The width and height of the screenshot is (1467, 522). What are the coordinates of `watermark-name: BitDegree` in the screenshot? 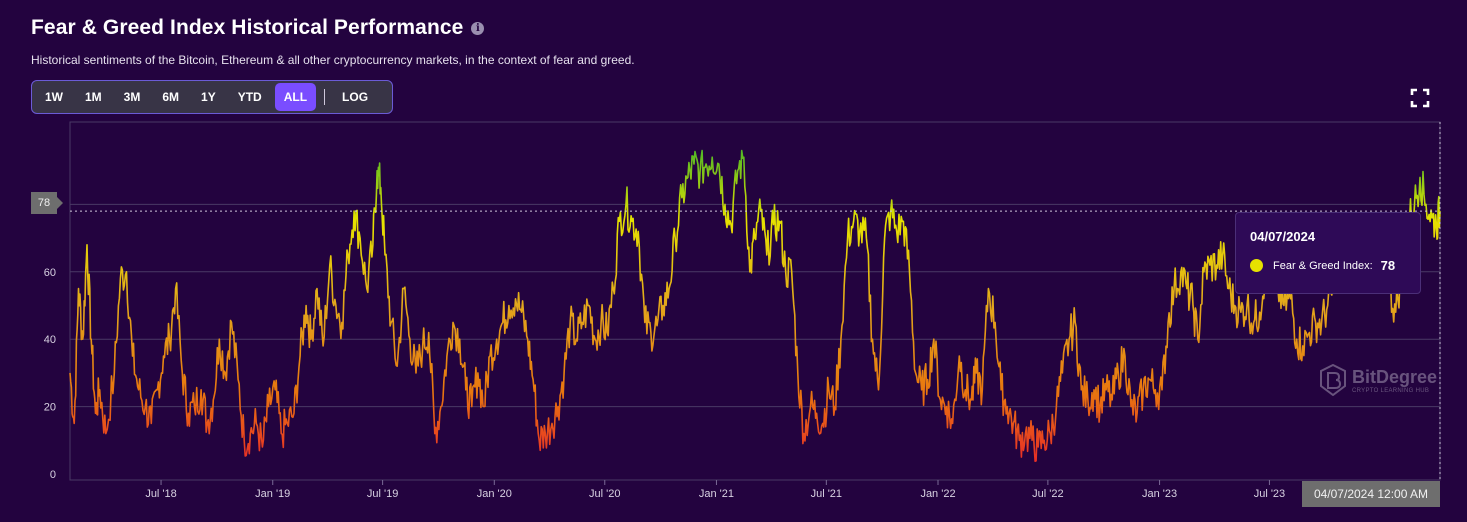 It's located at (1395, 376).